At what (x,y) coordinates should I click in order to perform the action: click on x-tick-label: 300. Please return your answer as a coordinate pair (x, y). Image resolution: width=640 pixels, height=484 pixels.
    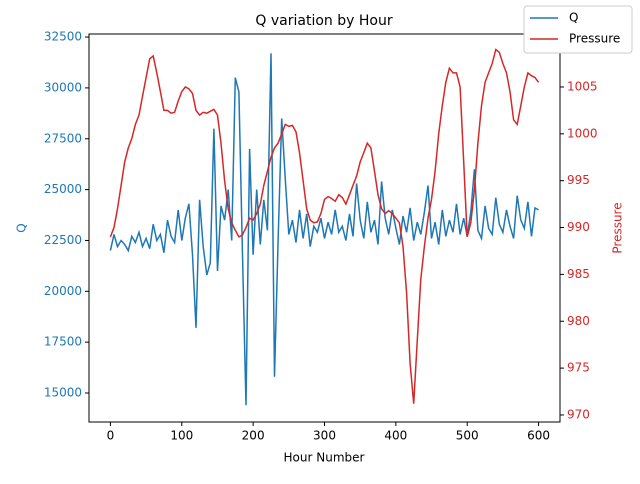
    Looking at the image, I should click on (324, 436).